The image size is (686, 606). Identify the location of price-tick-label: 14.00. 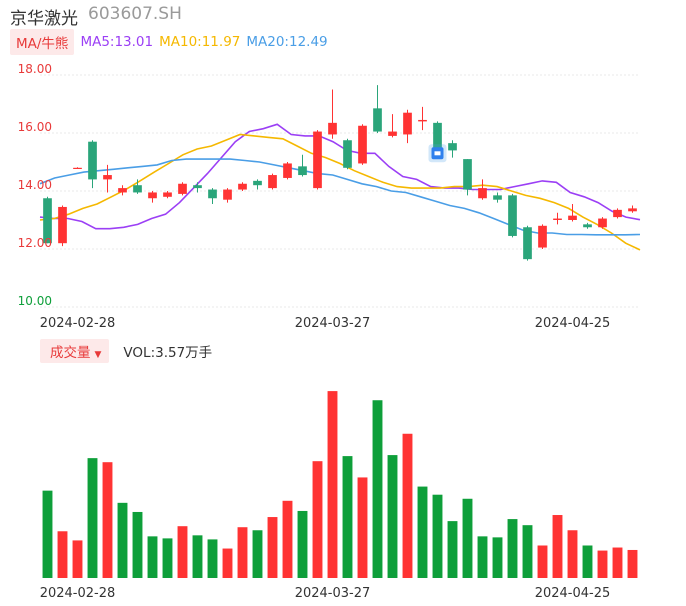
(35, 185).